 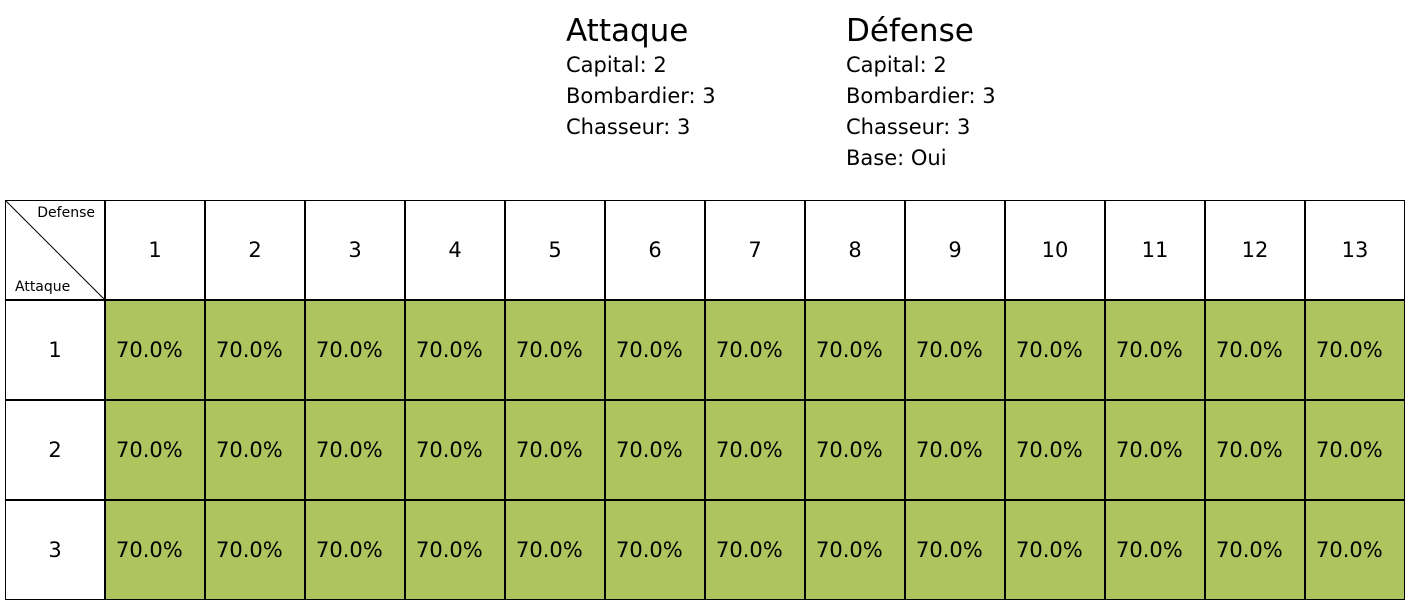 I want to click on defense-stat-fighter: Chasseur: 3, so click(x=908, y=127).